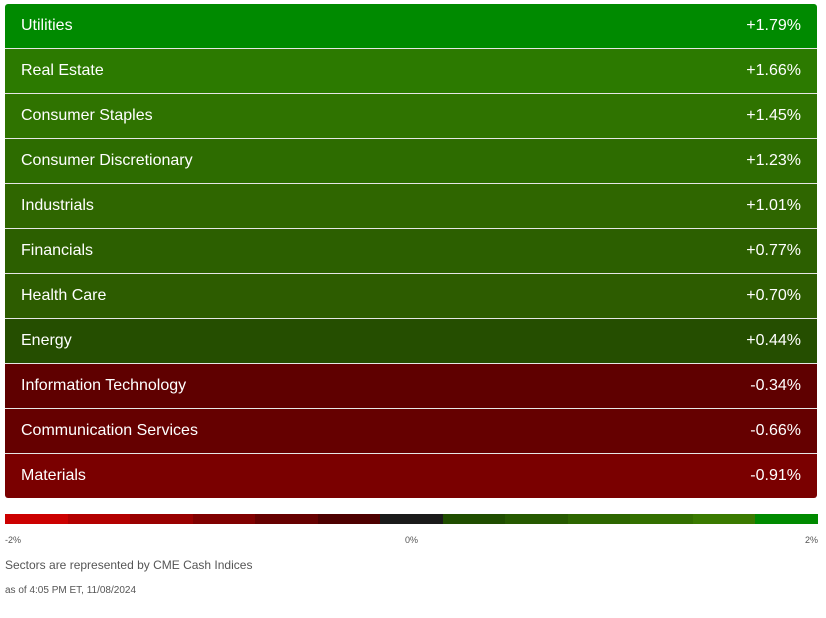  What do you see at coordinates (107, 160) in the screenshot?
I see `sector-name: Consumer Discretionary` at bounding box center [107, 160].